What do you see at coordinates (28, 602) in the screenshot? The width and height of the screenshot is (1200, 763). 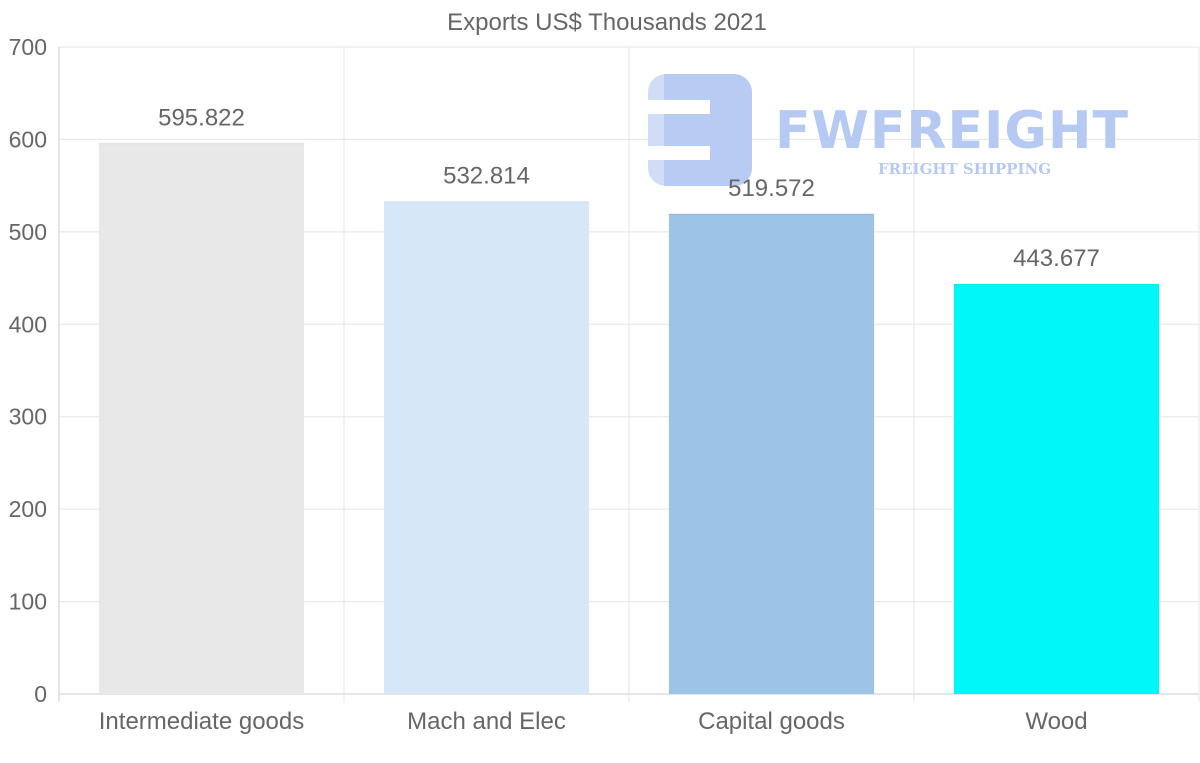 I see `y-tick-label: 100` at bounding box center [28, 602].